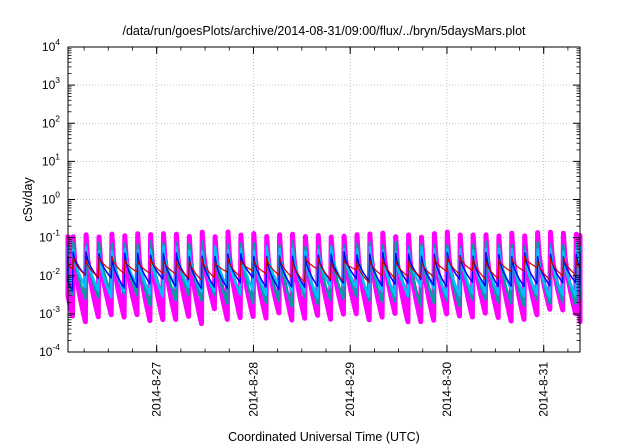 The width and height of the screenshot is (640, 448). I want to click on y-tick-label: 10⁰, so click(51, 198).